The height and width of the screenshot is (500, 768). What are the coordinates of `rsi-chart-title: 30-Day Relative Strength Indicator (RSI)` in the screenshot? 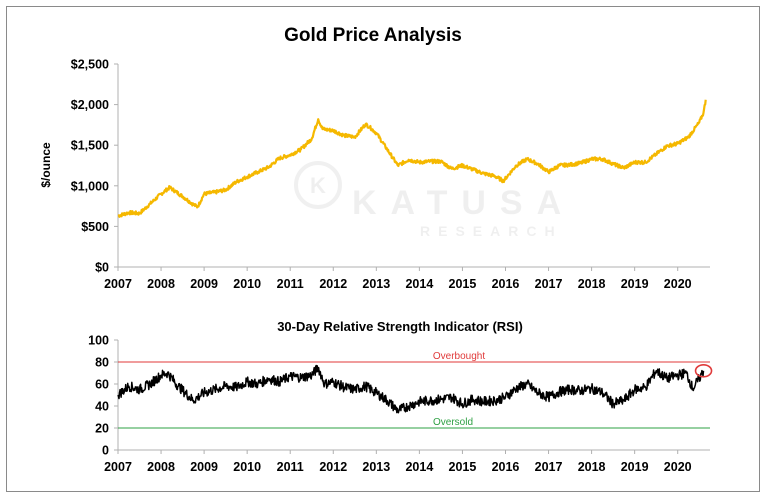 It's located at (400, 326).